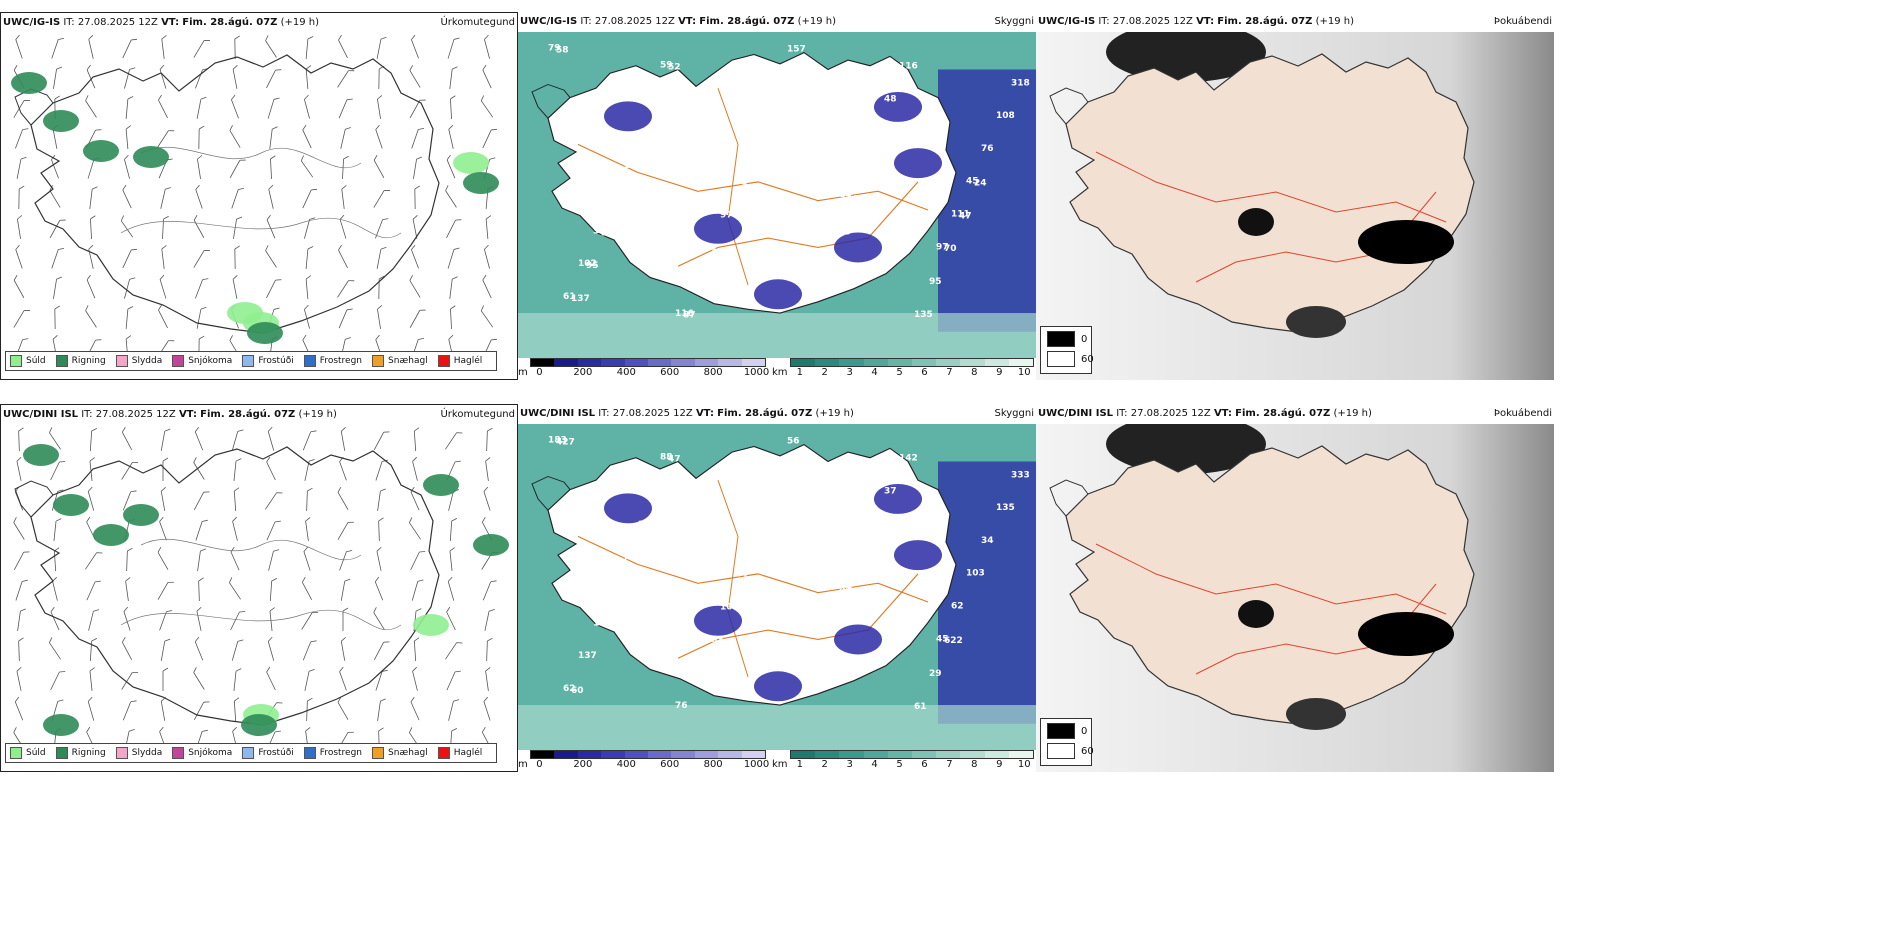  Describe the element at coordinates (845, 590) in the screenshot. I see `visibility-label: 64` at that location.